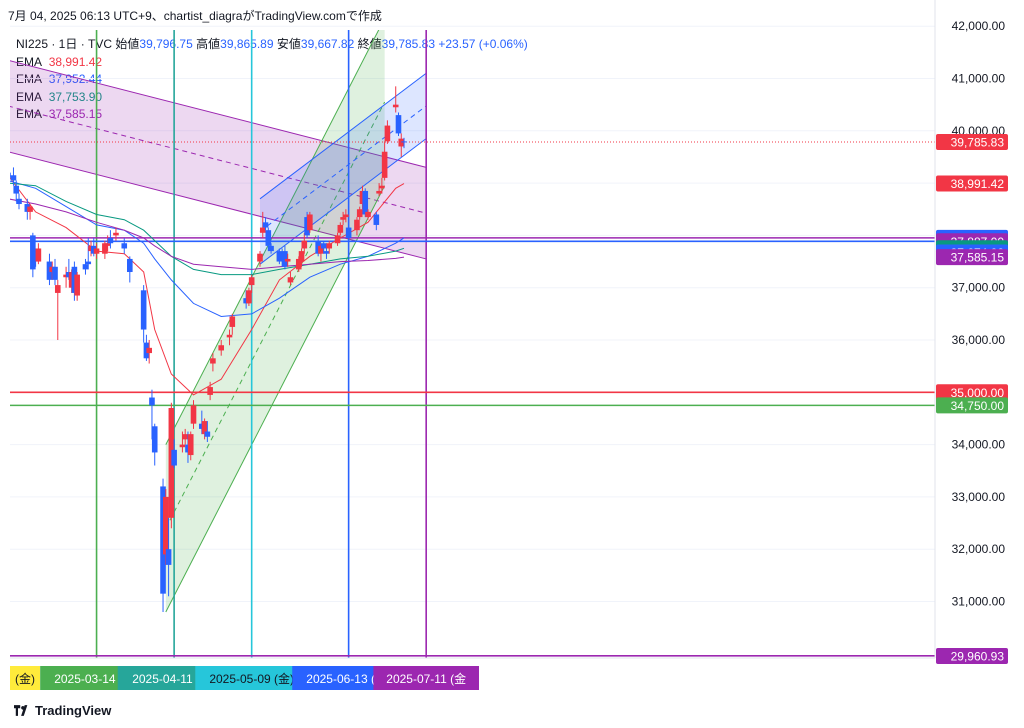 The width and height of the screenshot is (1024, 728). What do you see at coordinates (75, 61) in the screenshot?
I see `ema-value: 38,991.42` at bounding box center [75, 61].